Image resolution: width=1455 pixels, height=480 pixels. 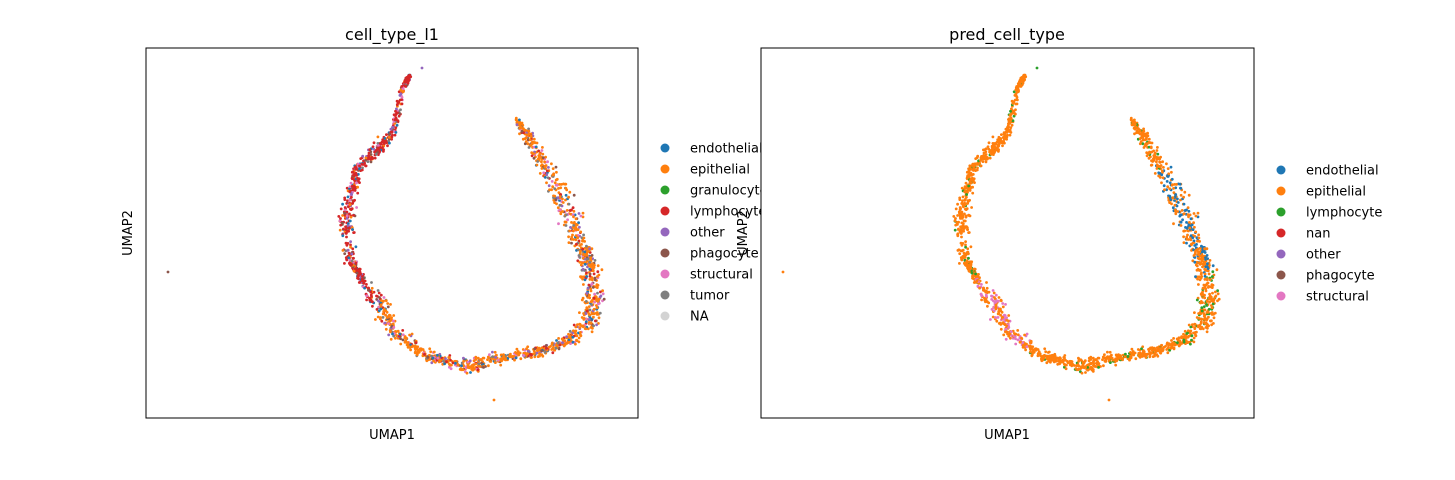 I want to click on y-axis-label: UMAP2, so click(x=128, y=233).